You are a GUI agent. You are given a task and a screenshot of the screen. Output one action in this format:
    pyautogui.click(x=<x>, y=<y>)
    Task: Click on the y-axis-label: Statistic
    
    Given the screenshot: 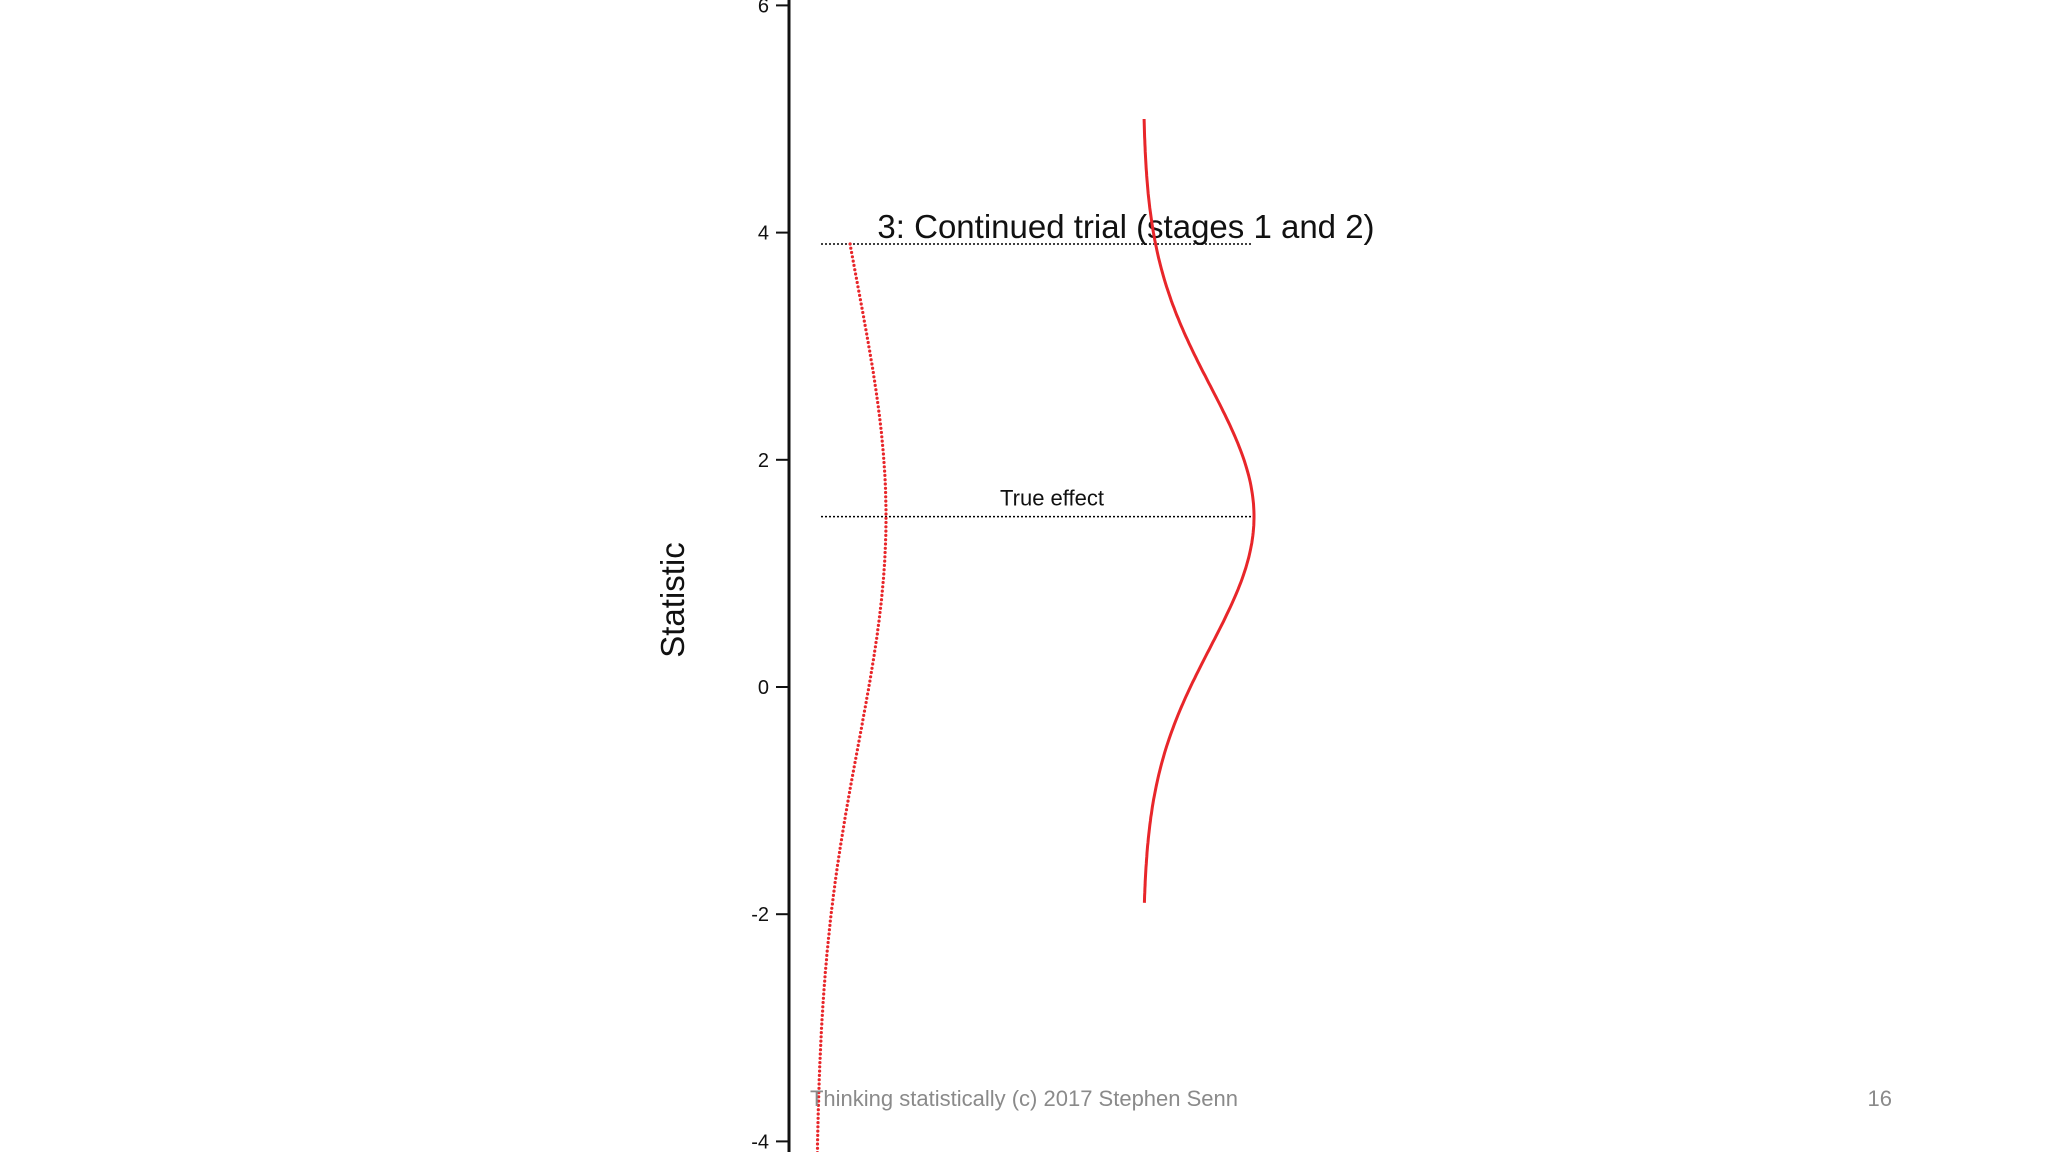 What is the action you would take?
    pyautogui.click(x=672, y=600)
    